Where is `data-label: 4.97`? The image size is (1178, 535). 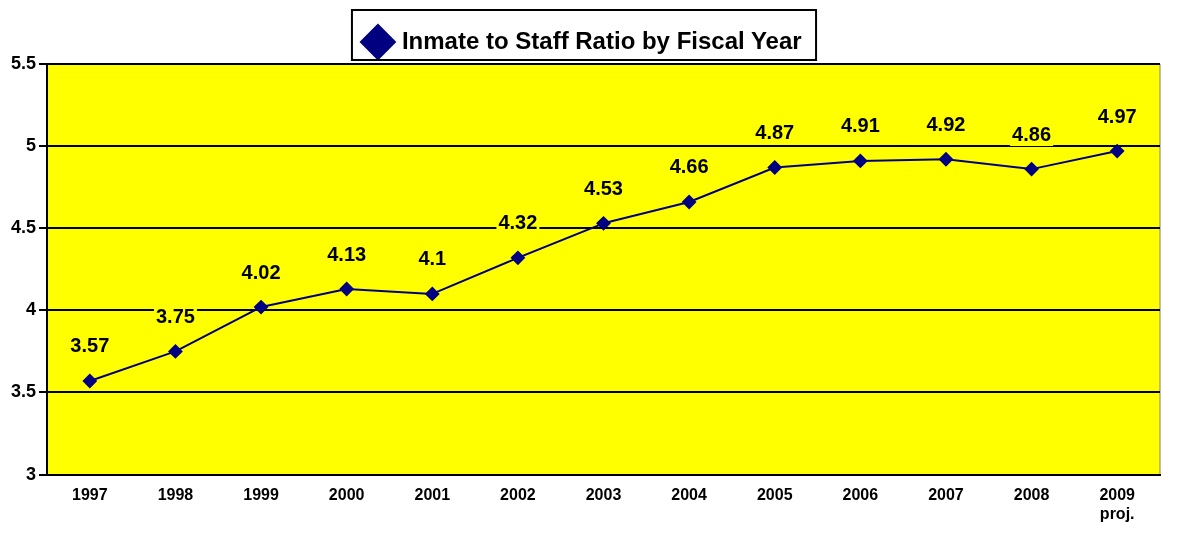 data-label: 4.97 is located at coordinates (1117, 115).